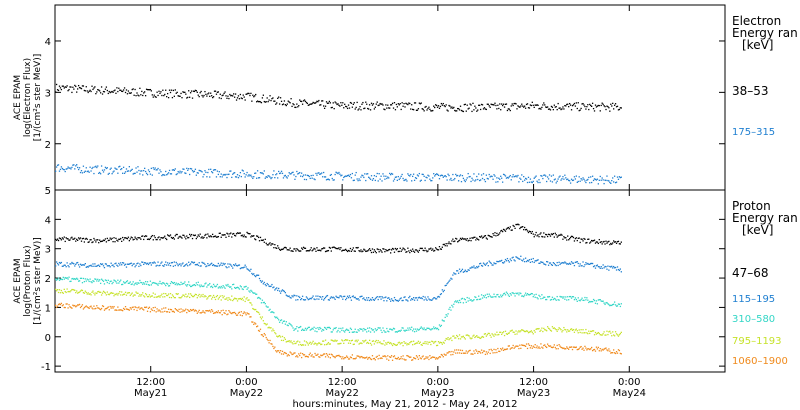  I want to click on legend-entry: 115–195, so click(753, 299).